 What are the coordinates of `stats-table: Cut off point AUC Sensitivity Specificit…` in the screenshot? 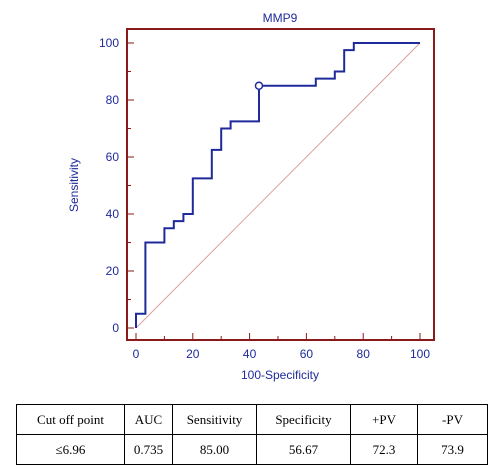 It's located at (252, 434).